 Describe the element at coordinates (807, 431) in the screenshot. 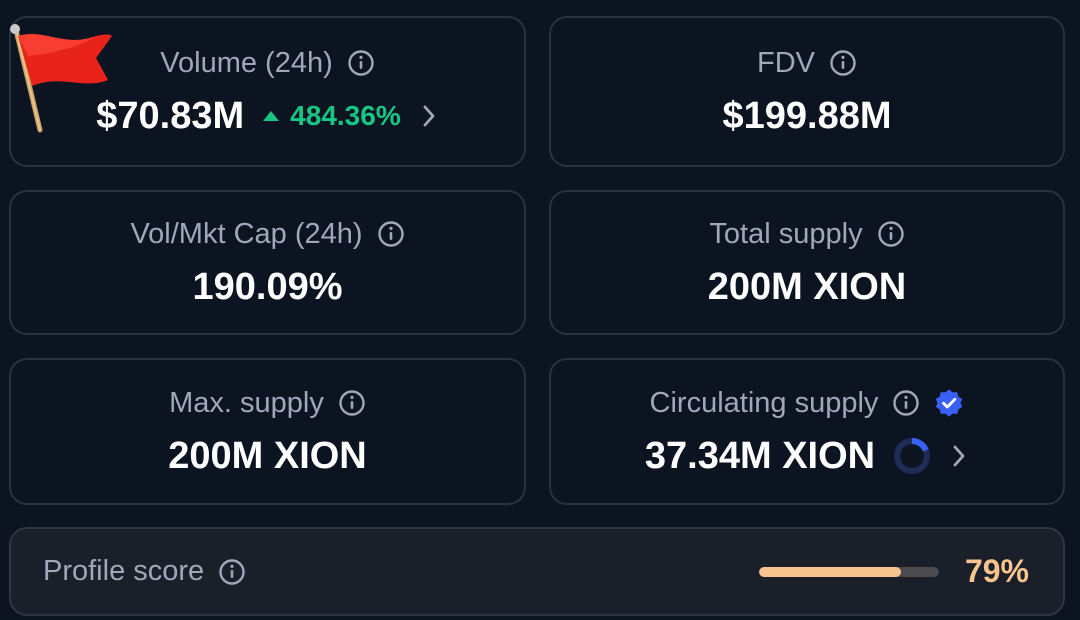

I see `circulating-supply-card: Circulating supply 37.34M XION` at that location.